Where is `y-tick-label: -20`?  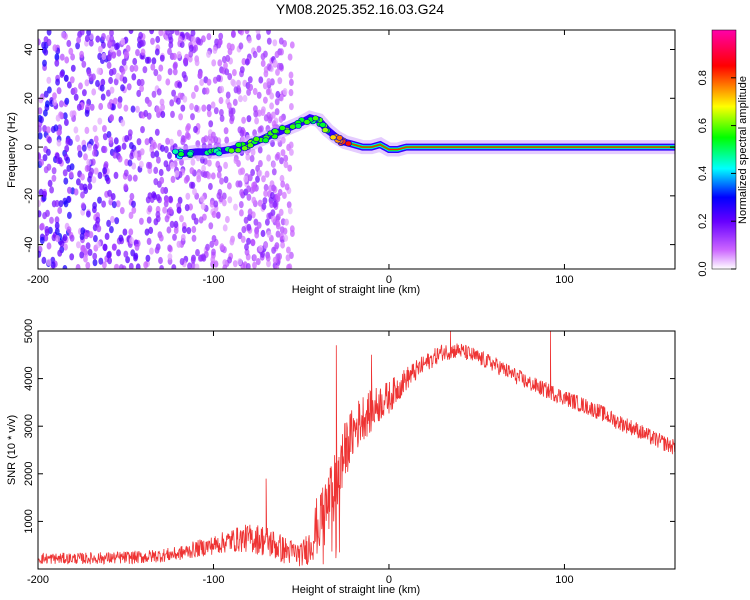
y-tick-label: -20 is located at coordinates (29, 196).